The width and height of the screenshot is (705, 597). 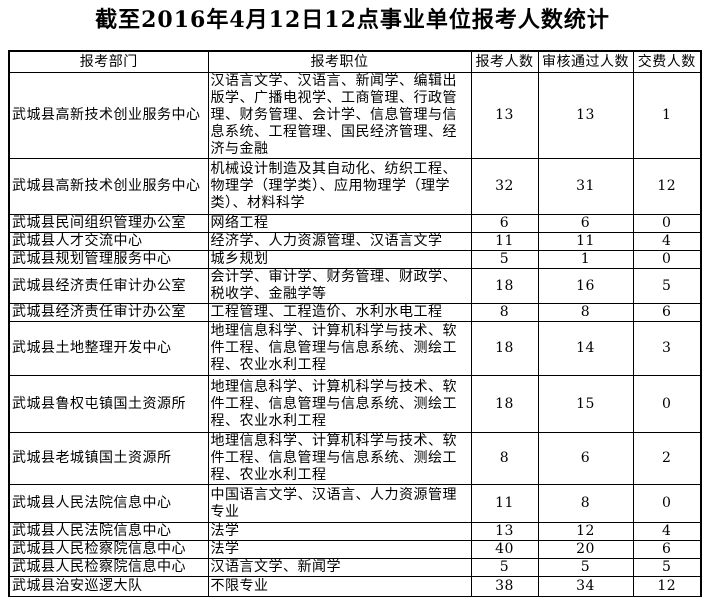 What do you see at coordinates (108, 61) in the screenshot?
I see `header-department: 报考部门` at bounding box center [108, 61].